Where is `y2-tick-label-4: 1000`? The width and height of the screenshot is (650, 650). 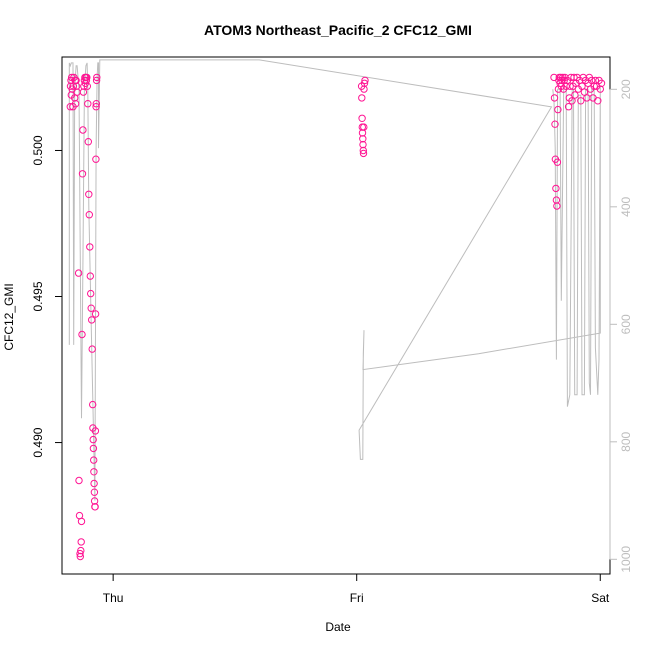 y2-tick-label-4: 1000 is located at coordinates (626, 559).